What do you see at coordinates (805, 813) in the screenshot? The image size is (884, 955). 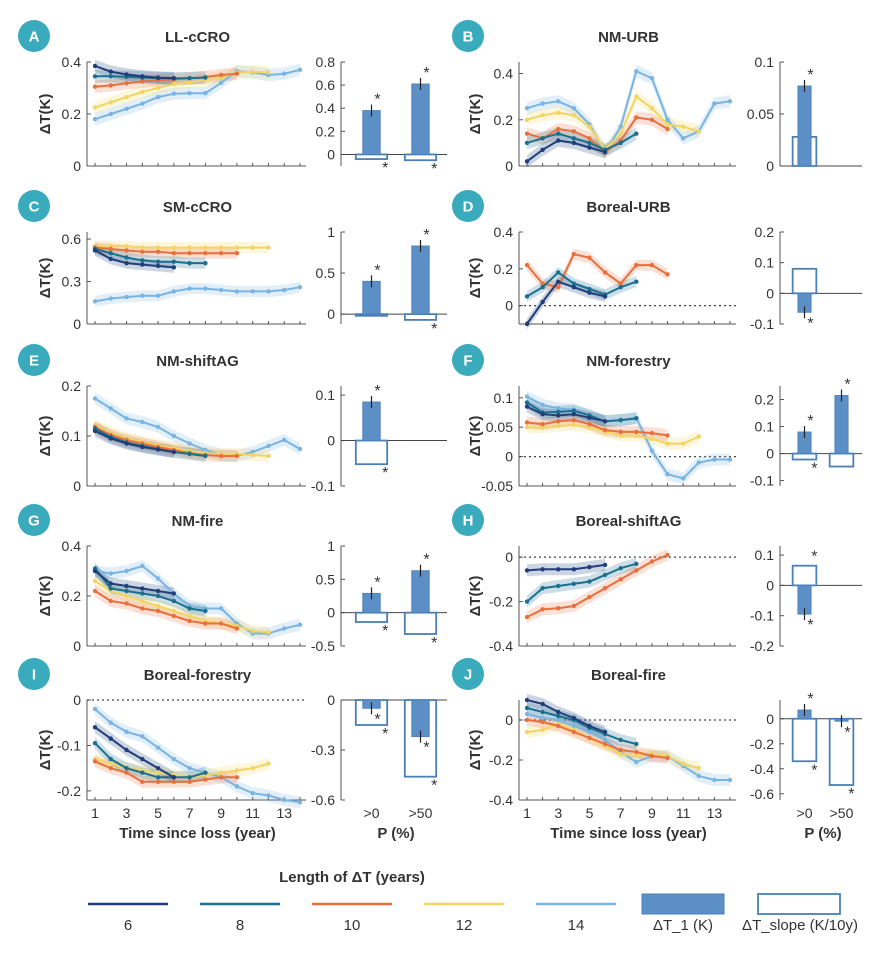 I see `bar-category-label: >0` at bounding box center [805, 813].